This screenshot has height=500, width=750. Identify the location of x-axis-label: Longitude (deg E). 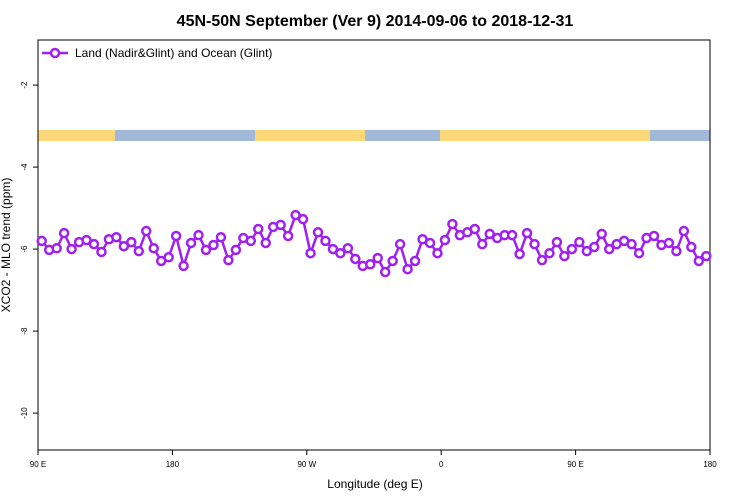
(374, 484).